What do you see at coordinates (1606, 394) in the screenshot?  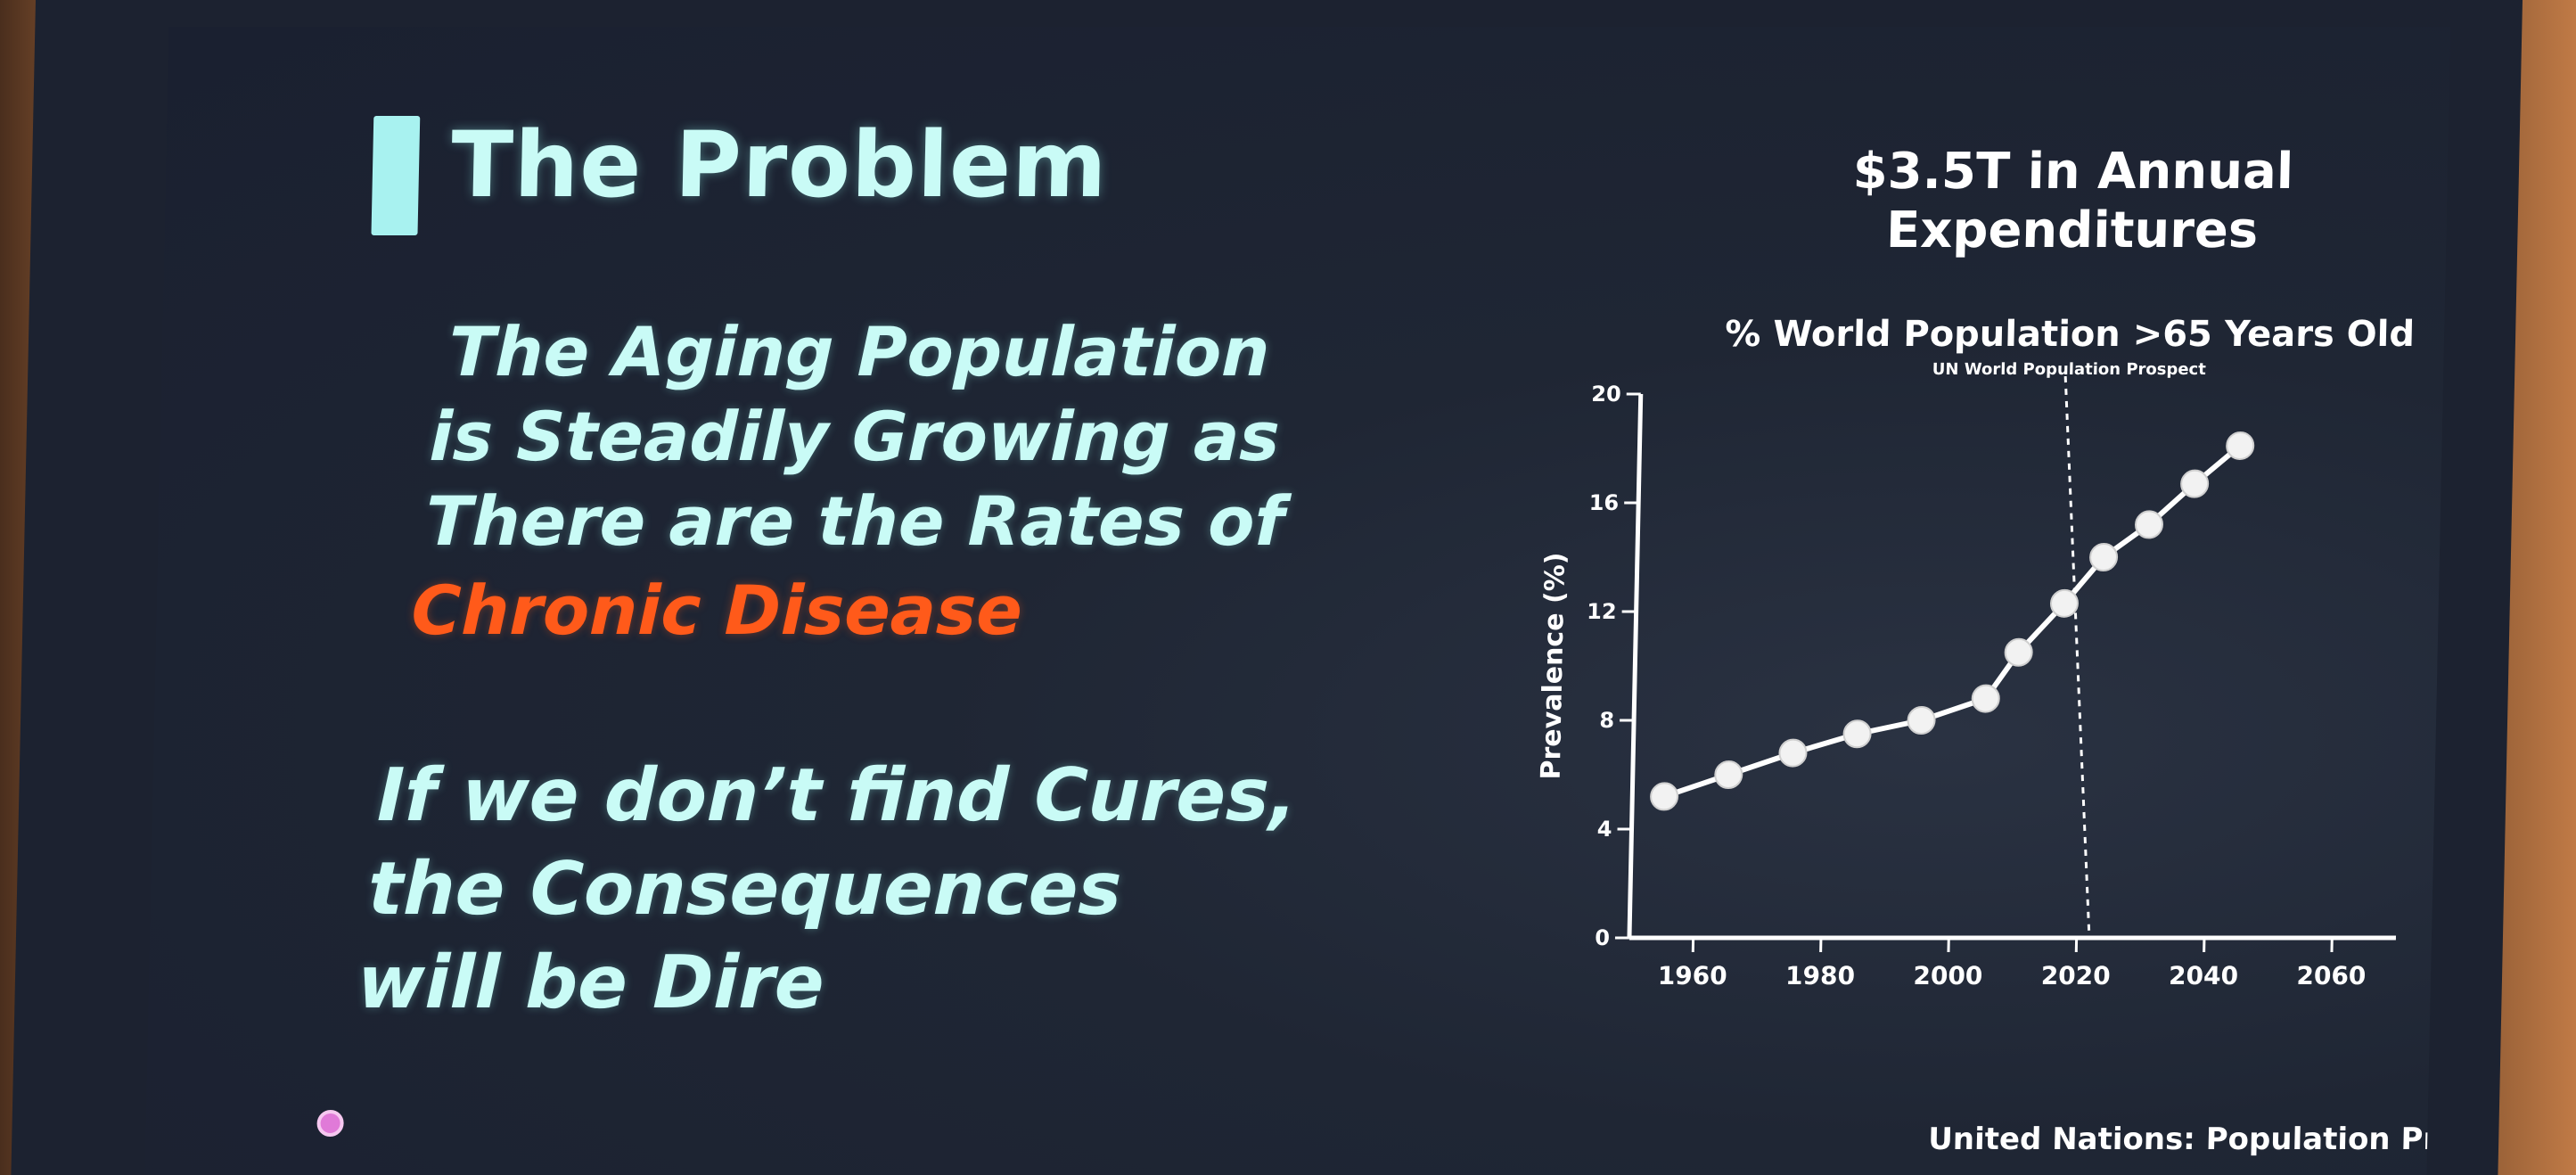 I see `y-tick-label: 20` at bounding box center [1606, 394].